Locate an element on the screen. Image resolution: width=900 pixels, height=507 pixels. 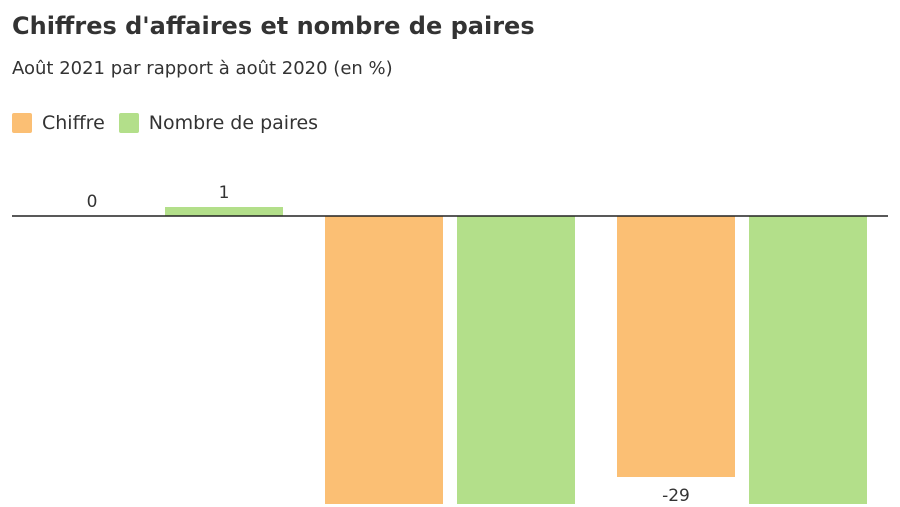
legend: Chiffre Nombre de paires is located at coordinates (172, 123).